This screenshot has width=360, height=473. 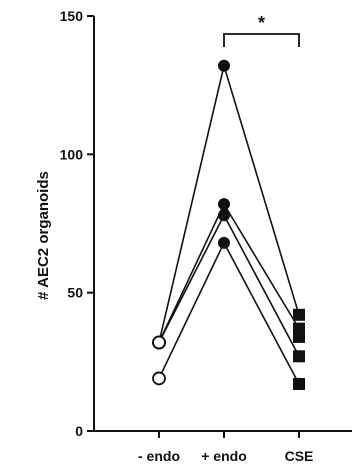 I want to click on significance-label: *, so click(x=261, y=23).